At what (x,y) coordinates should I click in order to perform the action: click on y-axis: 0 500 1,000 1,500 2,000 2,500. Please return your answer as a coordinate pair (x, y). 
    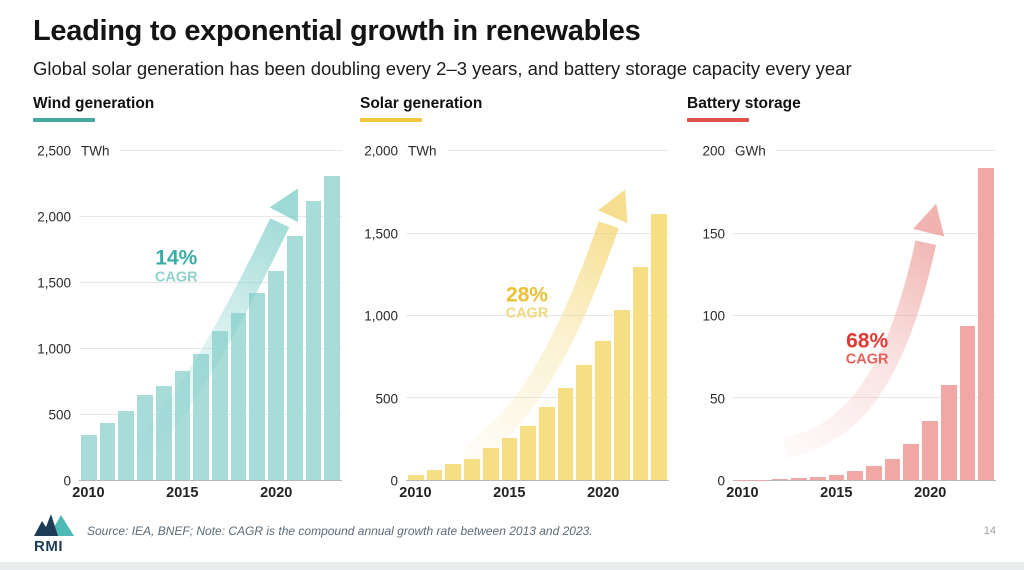
    Looking at the image, I should click on (56, 316).